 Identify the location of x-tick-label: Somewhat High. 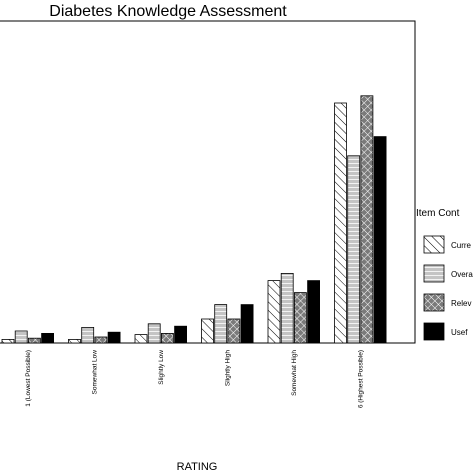
(294, 373).